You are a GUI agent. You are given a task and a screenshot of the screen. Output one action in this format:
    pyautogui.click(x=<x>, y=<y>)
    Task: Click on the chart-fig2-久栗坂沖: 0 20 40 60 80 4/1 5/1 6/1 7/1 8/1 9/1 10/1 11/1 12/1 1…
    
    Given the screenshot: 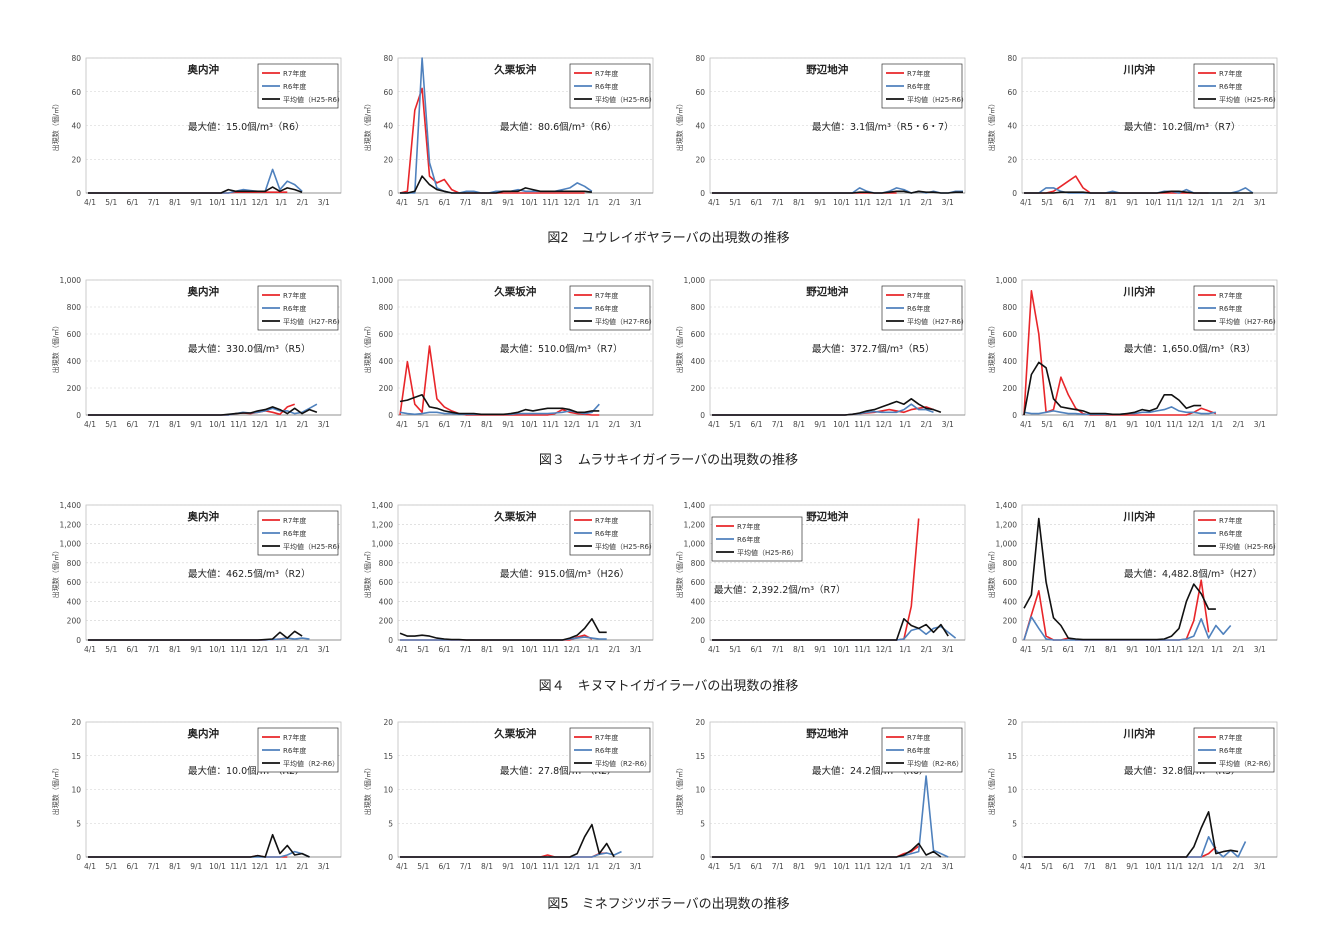 What is the action you would take?
    pyautogui.click(x=509, y=130)
    